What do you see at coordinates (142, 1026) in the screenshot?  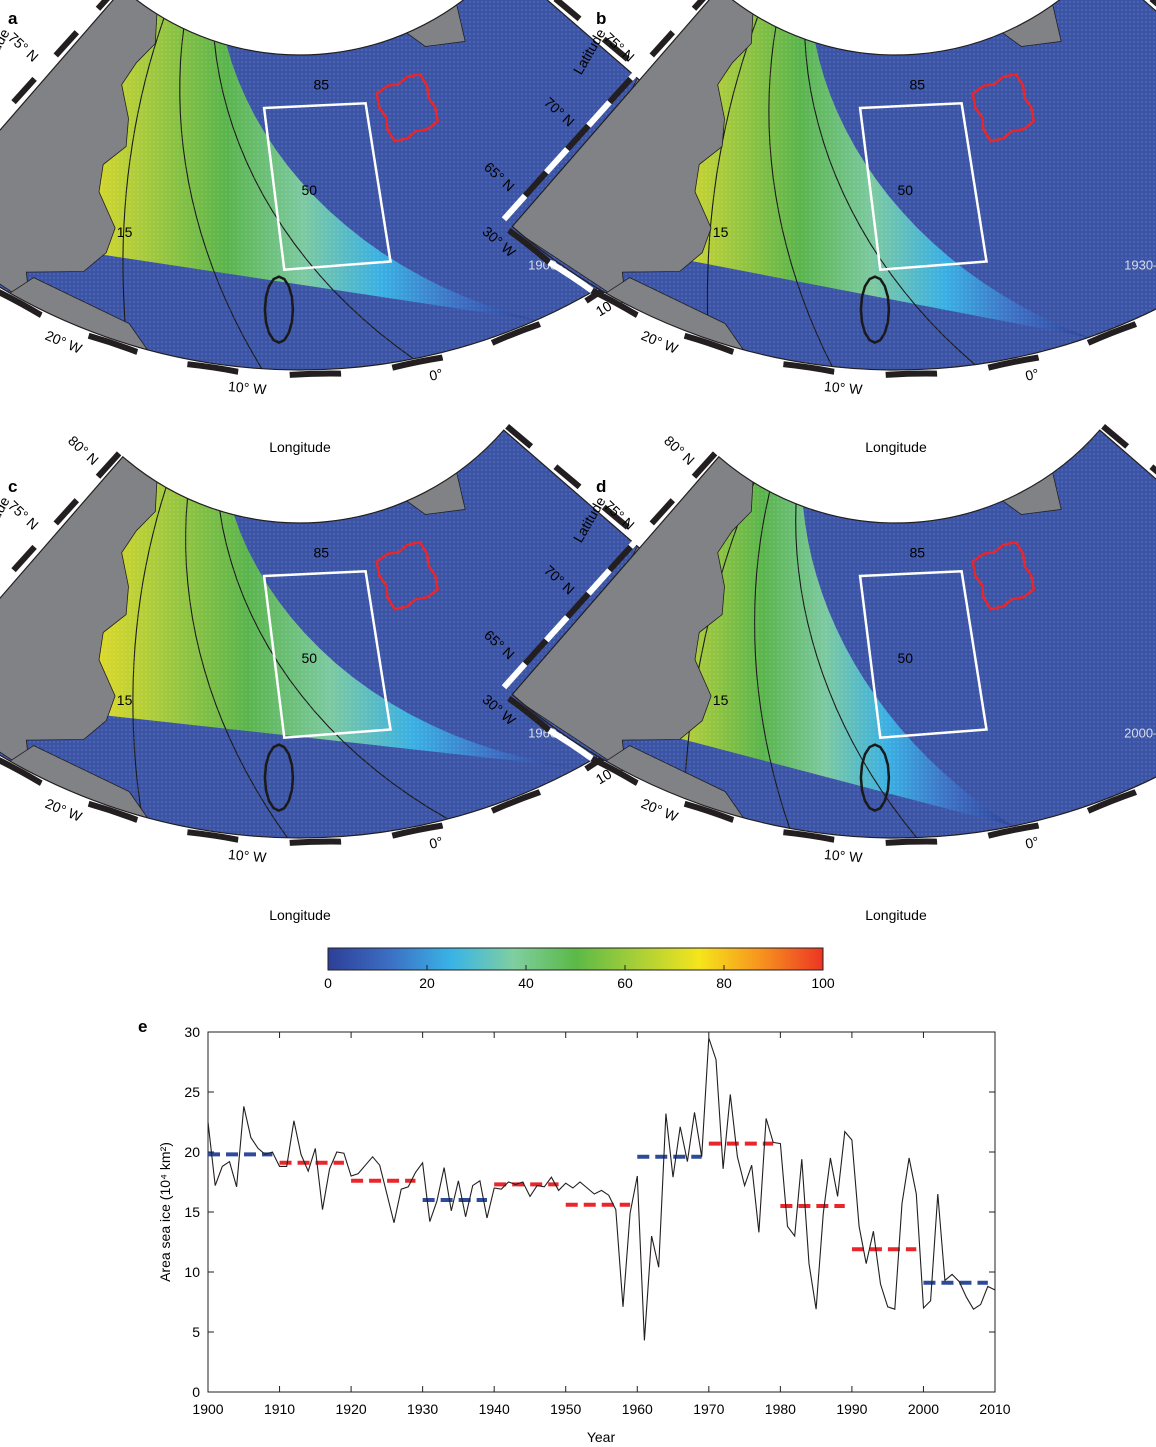 I see `panel-label-e: e` at bounding box center [142, 1026].